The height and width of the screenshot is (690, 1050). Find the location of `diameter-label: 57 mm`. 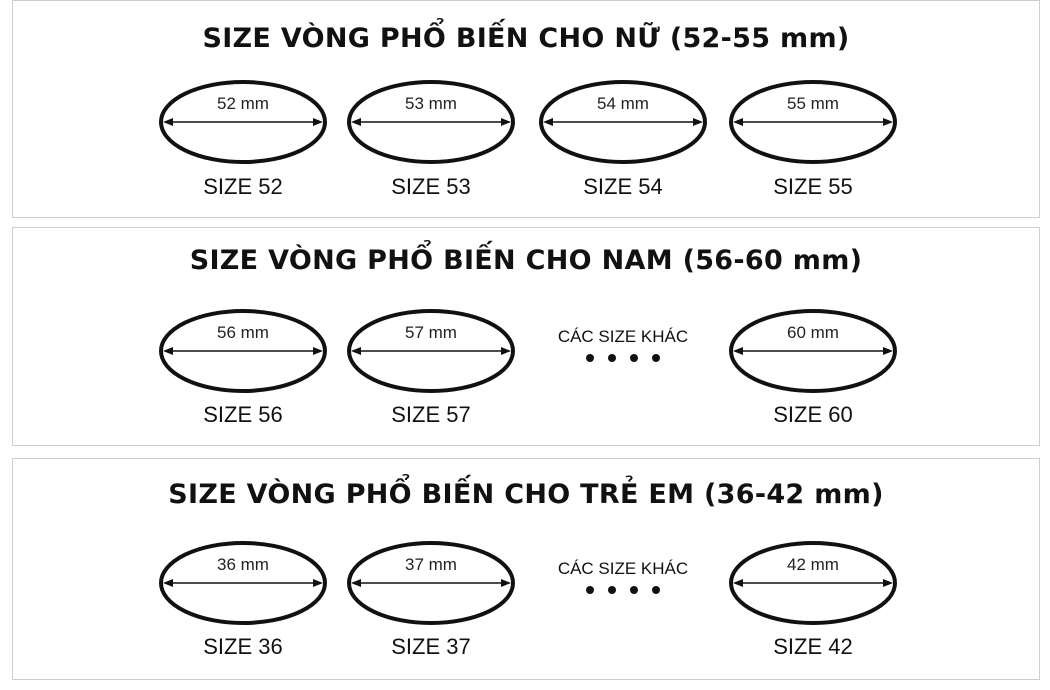

diameter-label: 57 mm is located at coordinates (431, 332).